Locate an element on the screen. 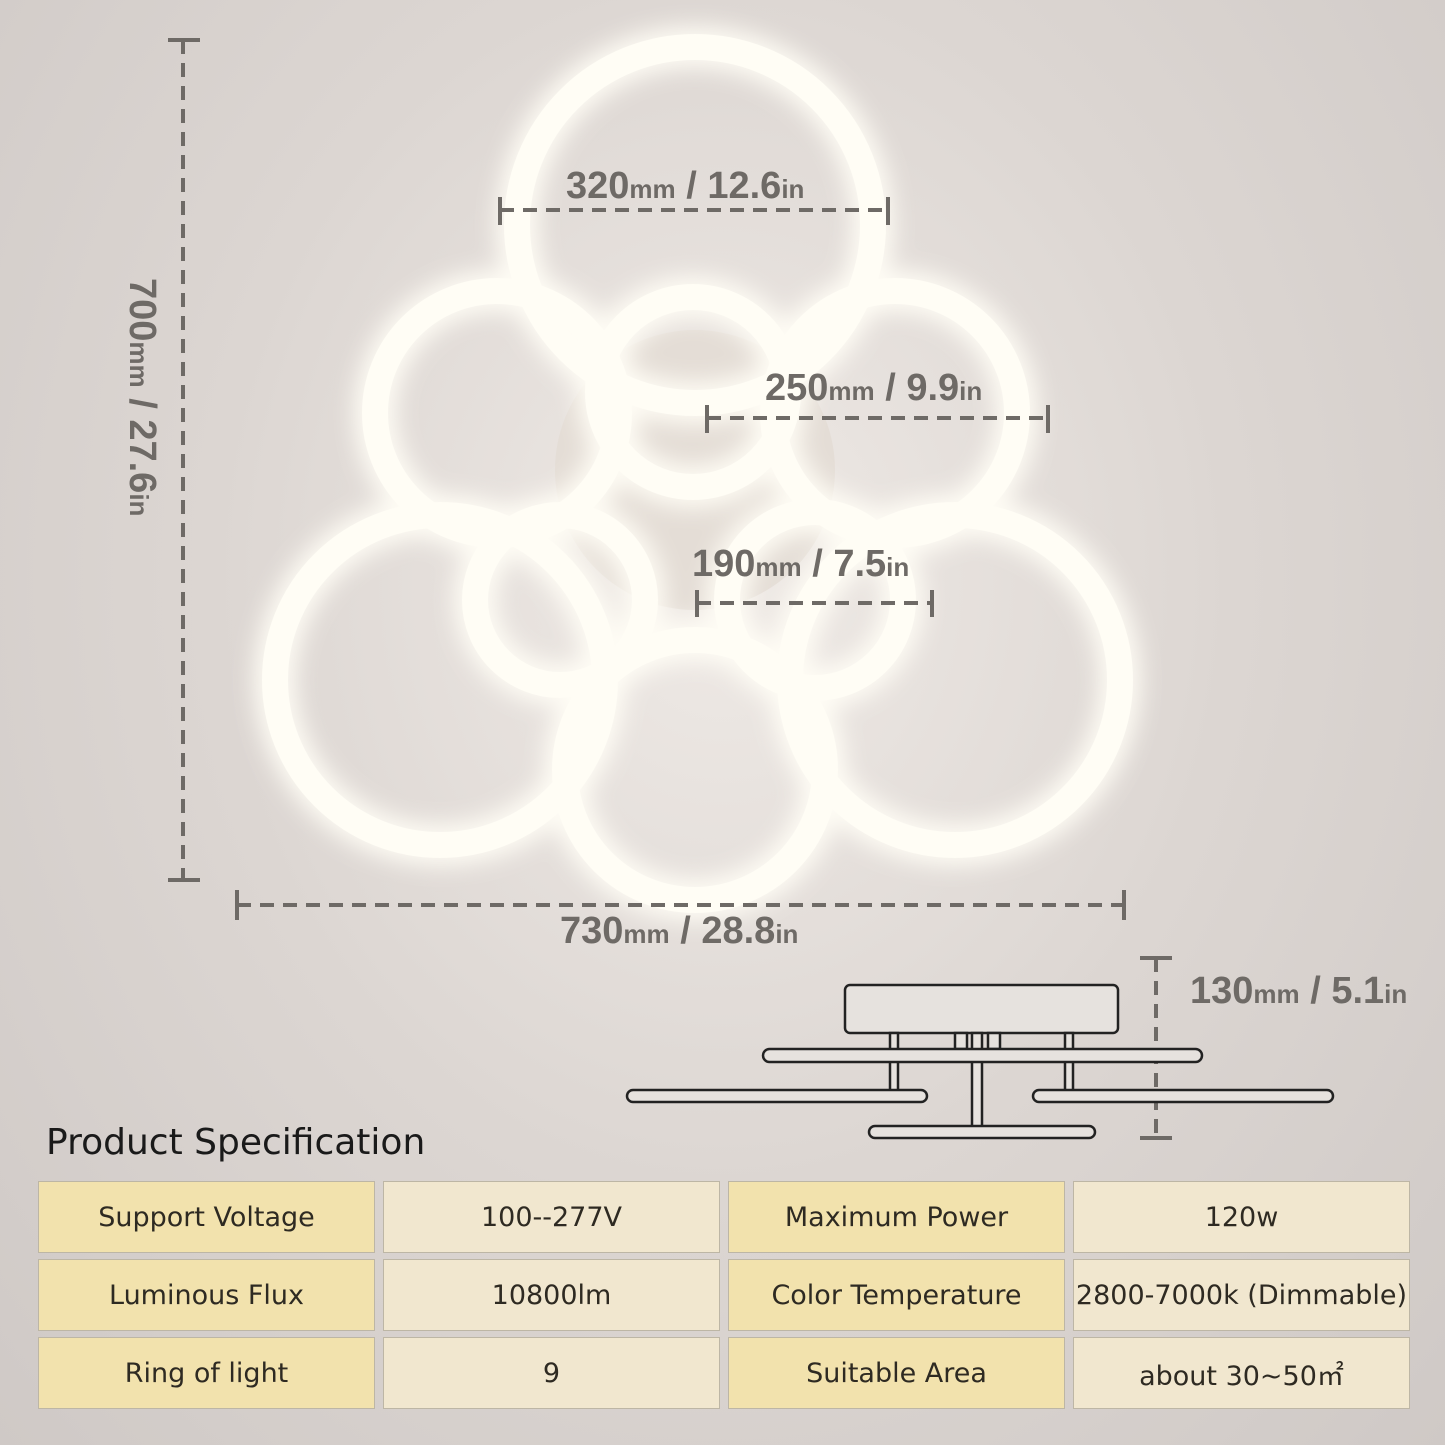 Image resolution: width=1445 pixels, height=1445 pixels. height-label: 700mm / 27.6in is located at coordinates (142, 397).